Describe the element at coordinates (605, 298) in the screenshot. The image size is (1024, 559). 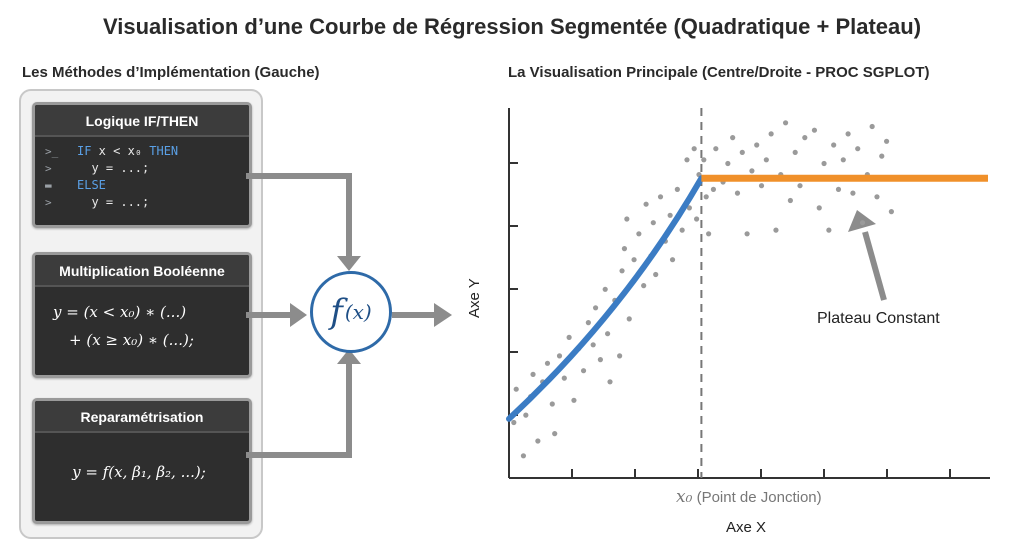
I see `quadratic-segment` at that location.